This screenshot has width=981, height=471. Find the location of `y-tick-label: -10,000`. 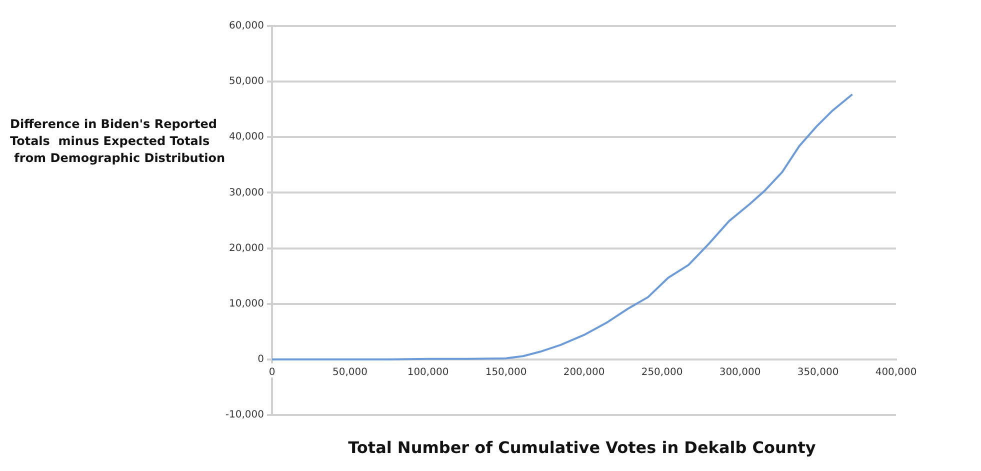

y-tick-label: -10,000 is located at coordinates (244, 415).